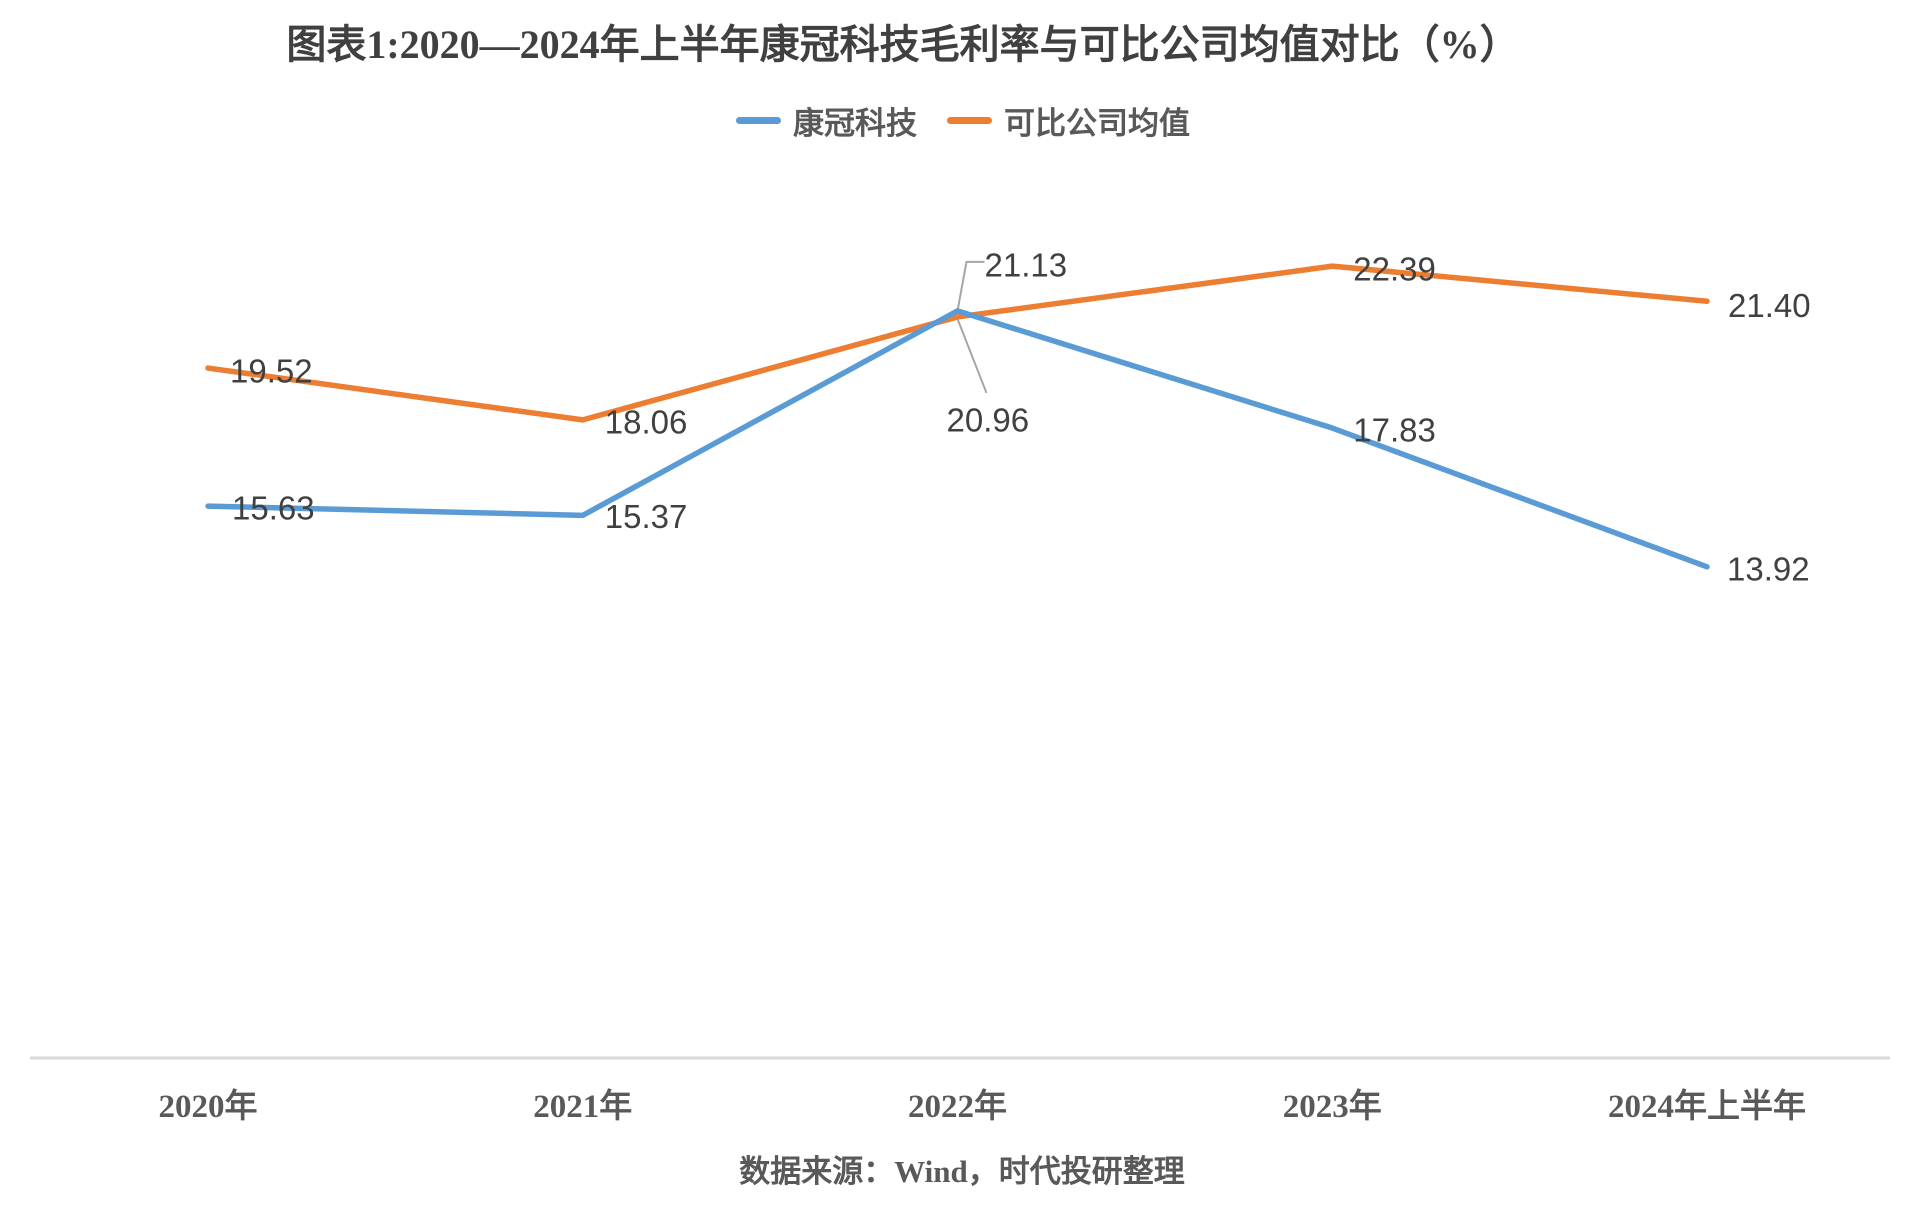 This screenshot has width=1916, height=1208. Describe the element at coordinates (273, 508) in the screenshot. I see `data-label: 15.63` at that location.